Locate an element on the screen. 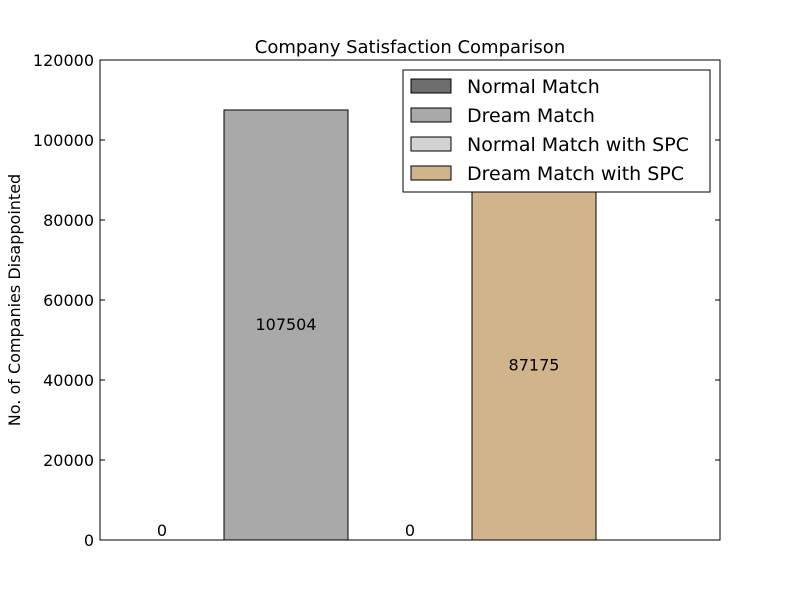 The width and height of the screenshot is (800, 605). bar-dream-match is located at coordinates (286, 325).